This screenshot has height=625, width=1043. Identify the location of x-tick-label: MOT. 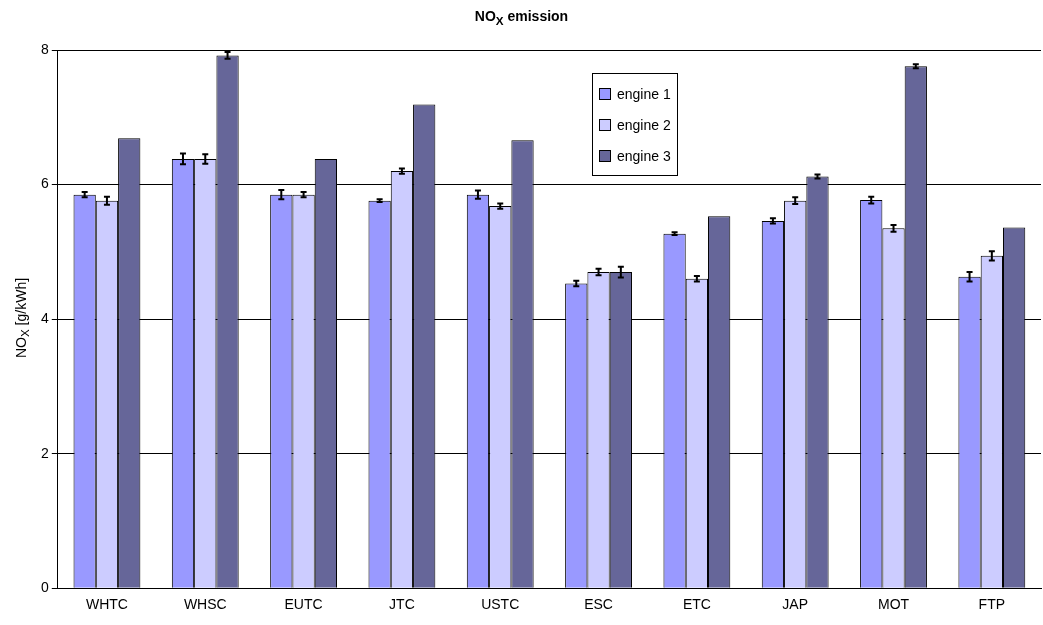
(893, 604).